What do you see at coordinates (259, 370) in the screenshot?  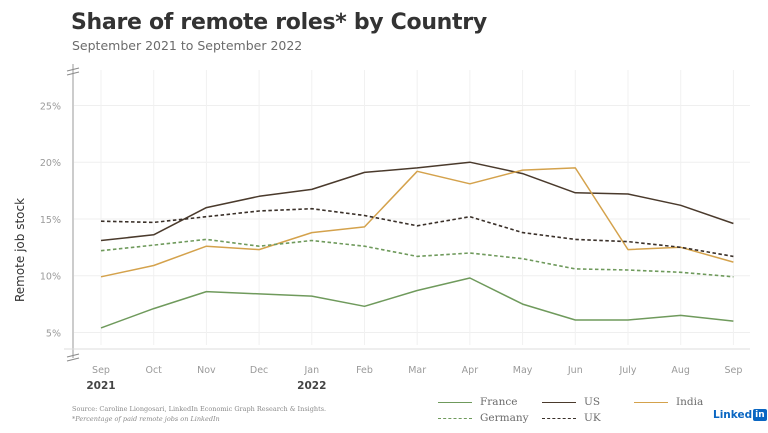 I see `x-tick-label: Dec` at bounding box center [259, 370].